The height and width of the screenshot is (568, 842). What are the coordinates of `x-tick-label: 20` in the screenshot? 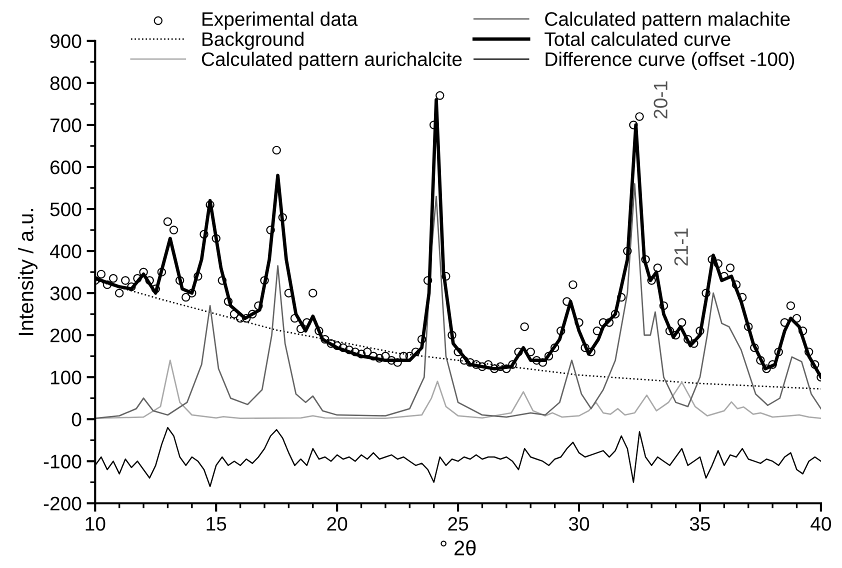 It's located at (337, 523).